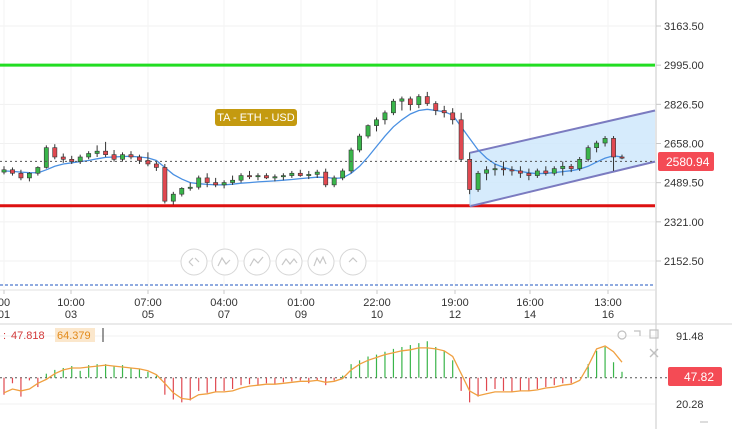 Image resolution: width=732 pixels, height=434 pixels. What do you see at coordinates (684, 66) in the screenshot?
I see `price-tick-label: 2995.00` at bounding box center [684, 66].